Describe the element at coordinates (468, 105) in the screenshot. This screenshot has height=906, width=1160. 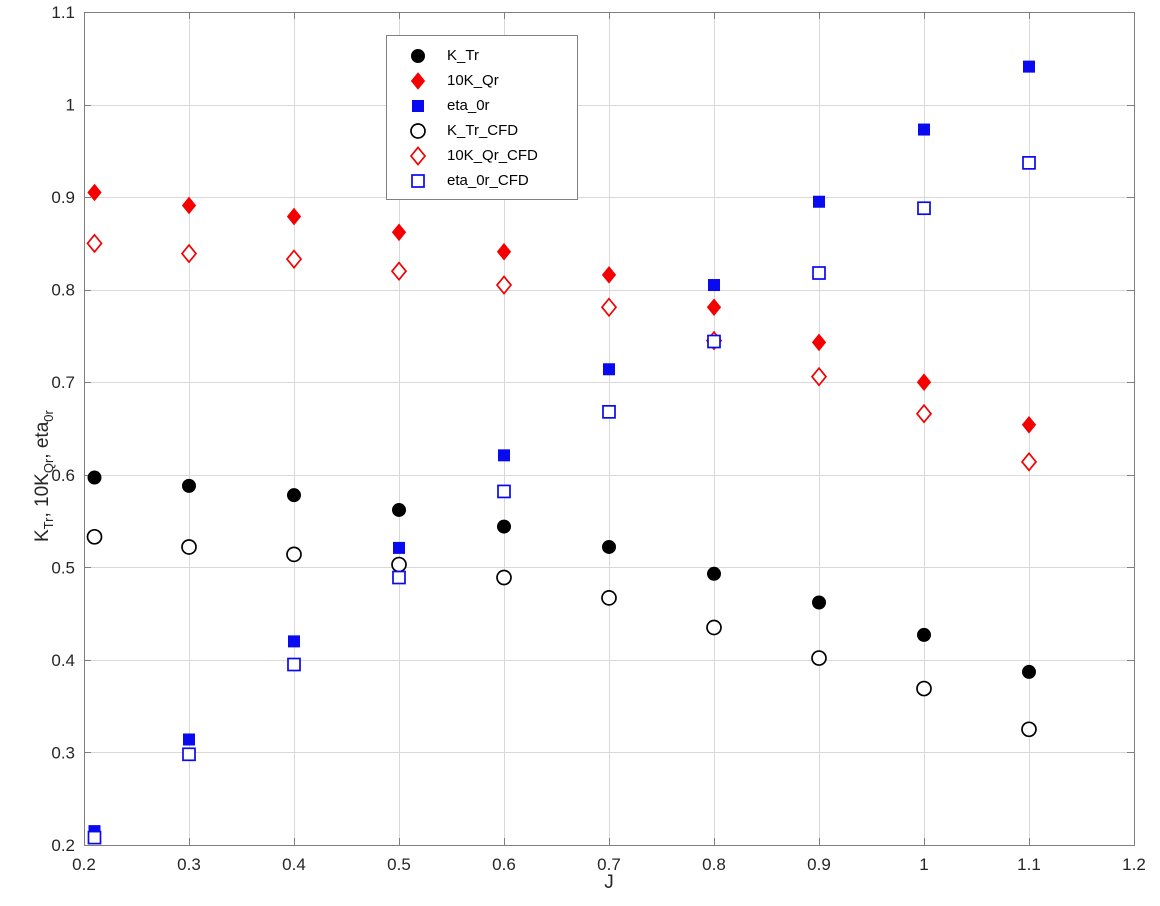
I see `legend-label-eta-0r: eta_0r` at that location.